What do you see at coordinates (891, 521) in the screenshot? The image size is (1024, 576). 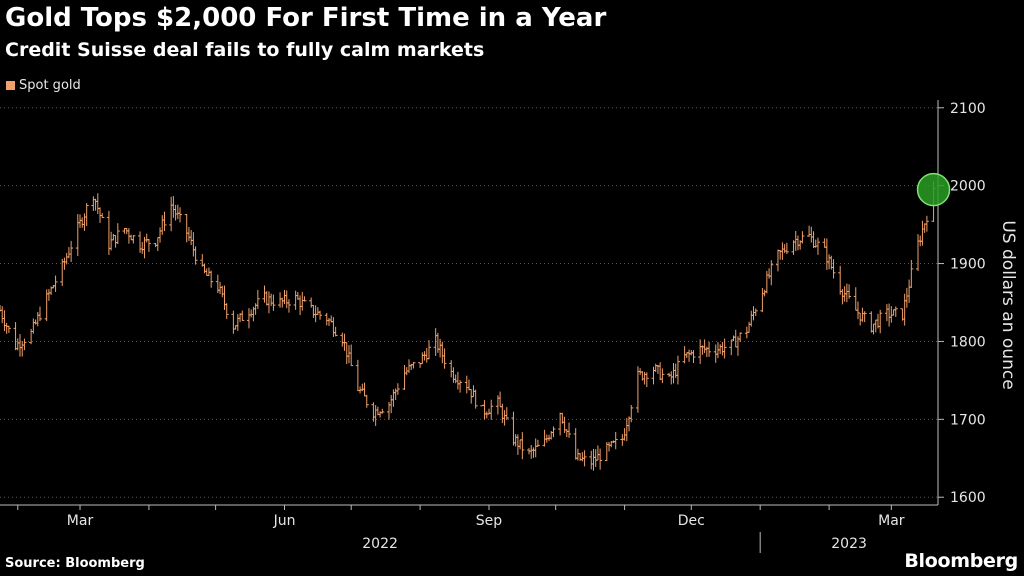 I see `x-tick-label-4: Mar` at bounding box center [891, 521].